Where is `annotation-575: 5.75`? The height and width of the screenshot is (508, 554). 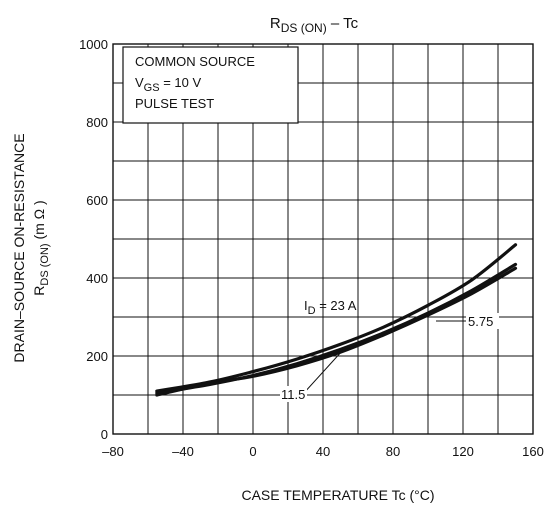 annotation-575: 5.75 is located at coordinates (480, 321).